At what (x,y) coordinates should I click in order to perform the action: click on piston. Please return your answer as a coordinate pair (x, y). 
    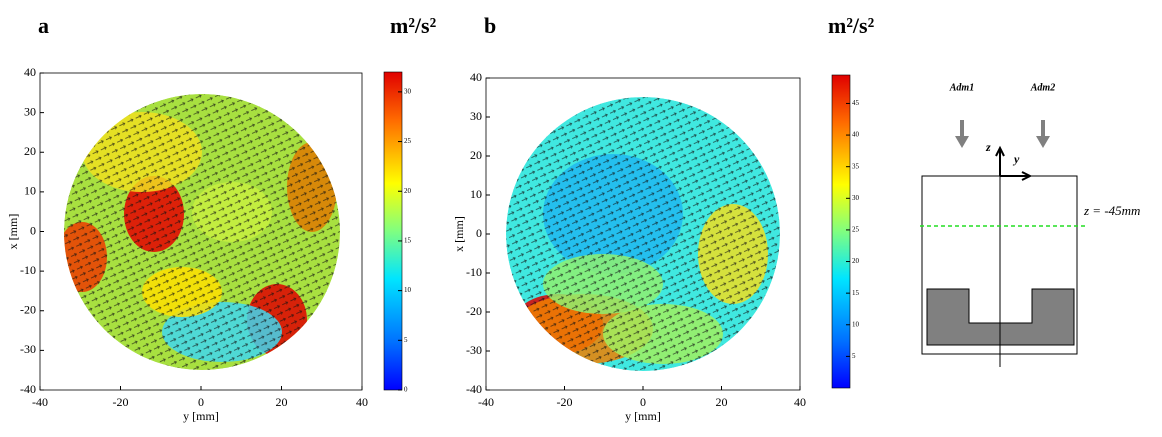
    Looking at the image, I should click on (1000, 317).